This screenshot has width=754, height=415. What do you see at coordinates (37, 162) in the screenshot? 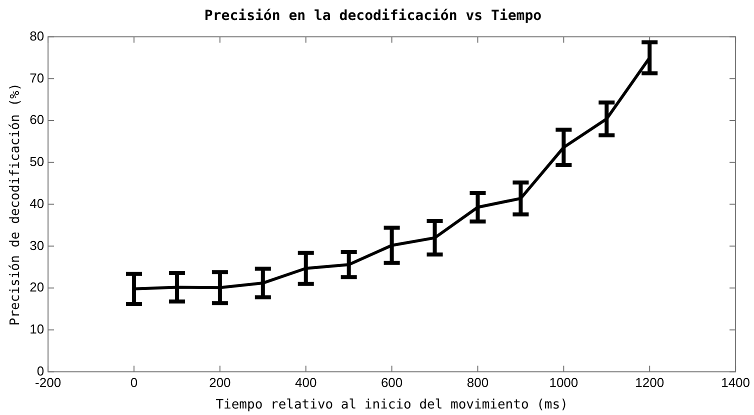
I see `y-tick-label: 50` at bounding box center [37, 162].